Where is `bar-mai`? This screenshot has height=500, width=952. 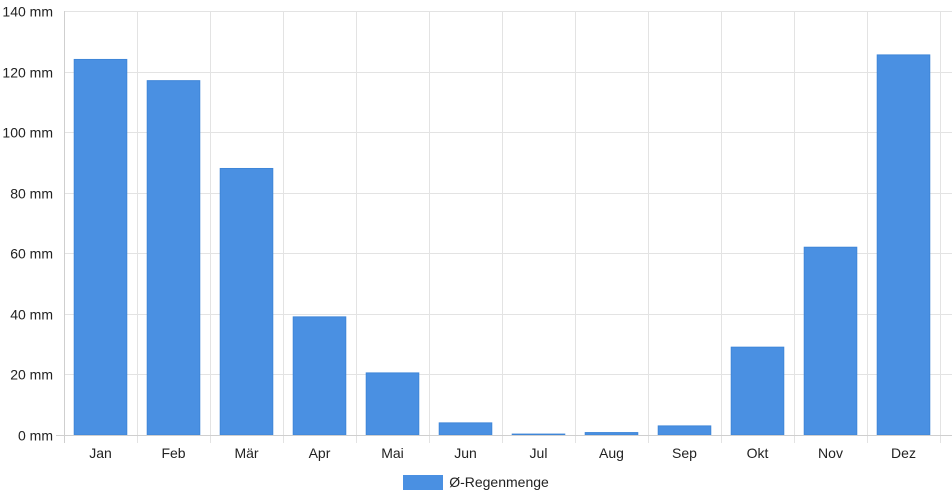 bar-mai is located at coordinates (392, 404).